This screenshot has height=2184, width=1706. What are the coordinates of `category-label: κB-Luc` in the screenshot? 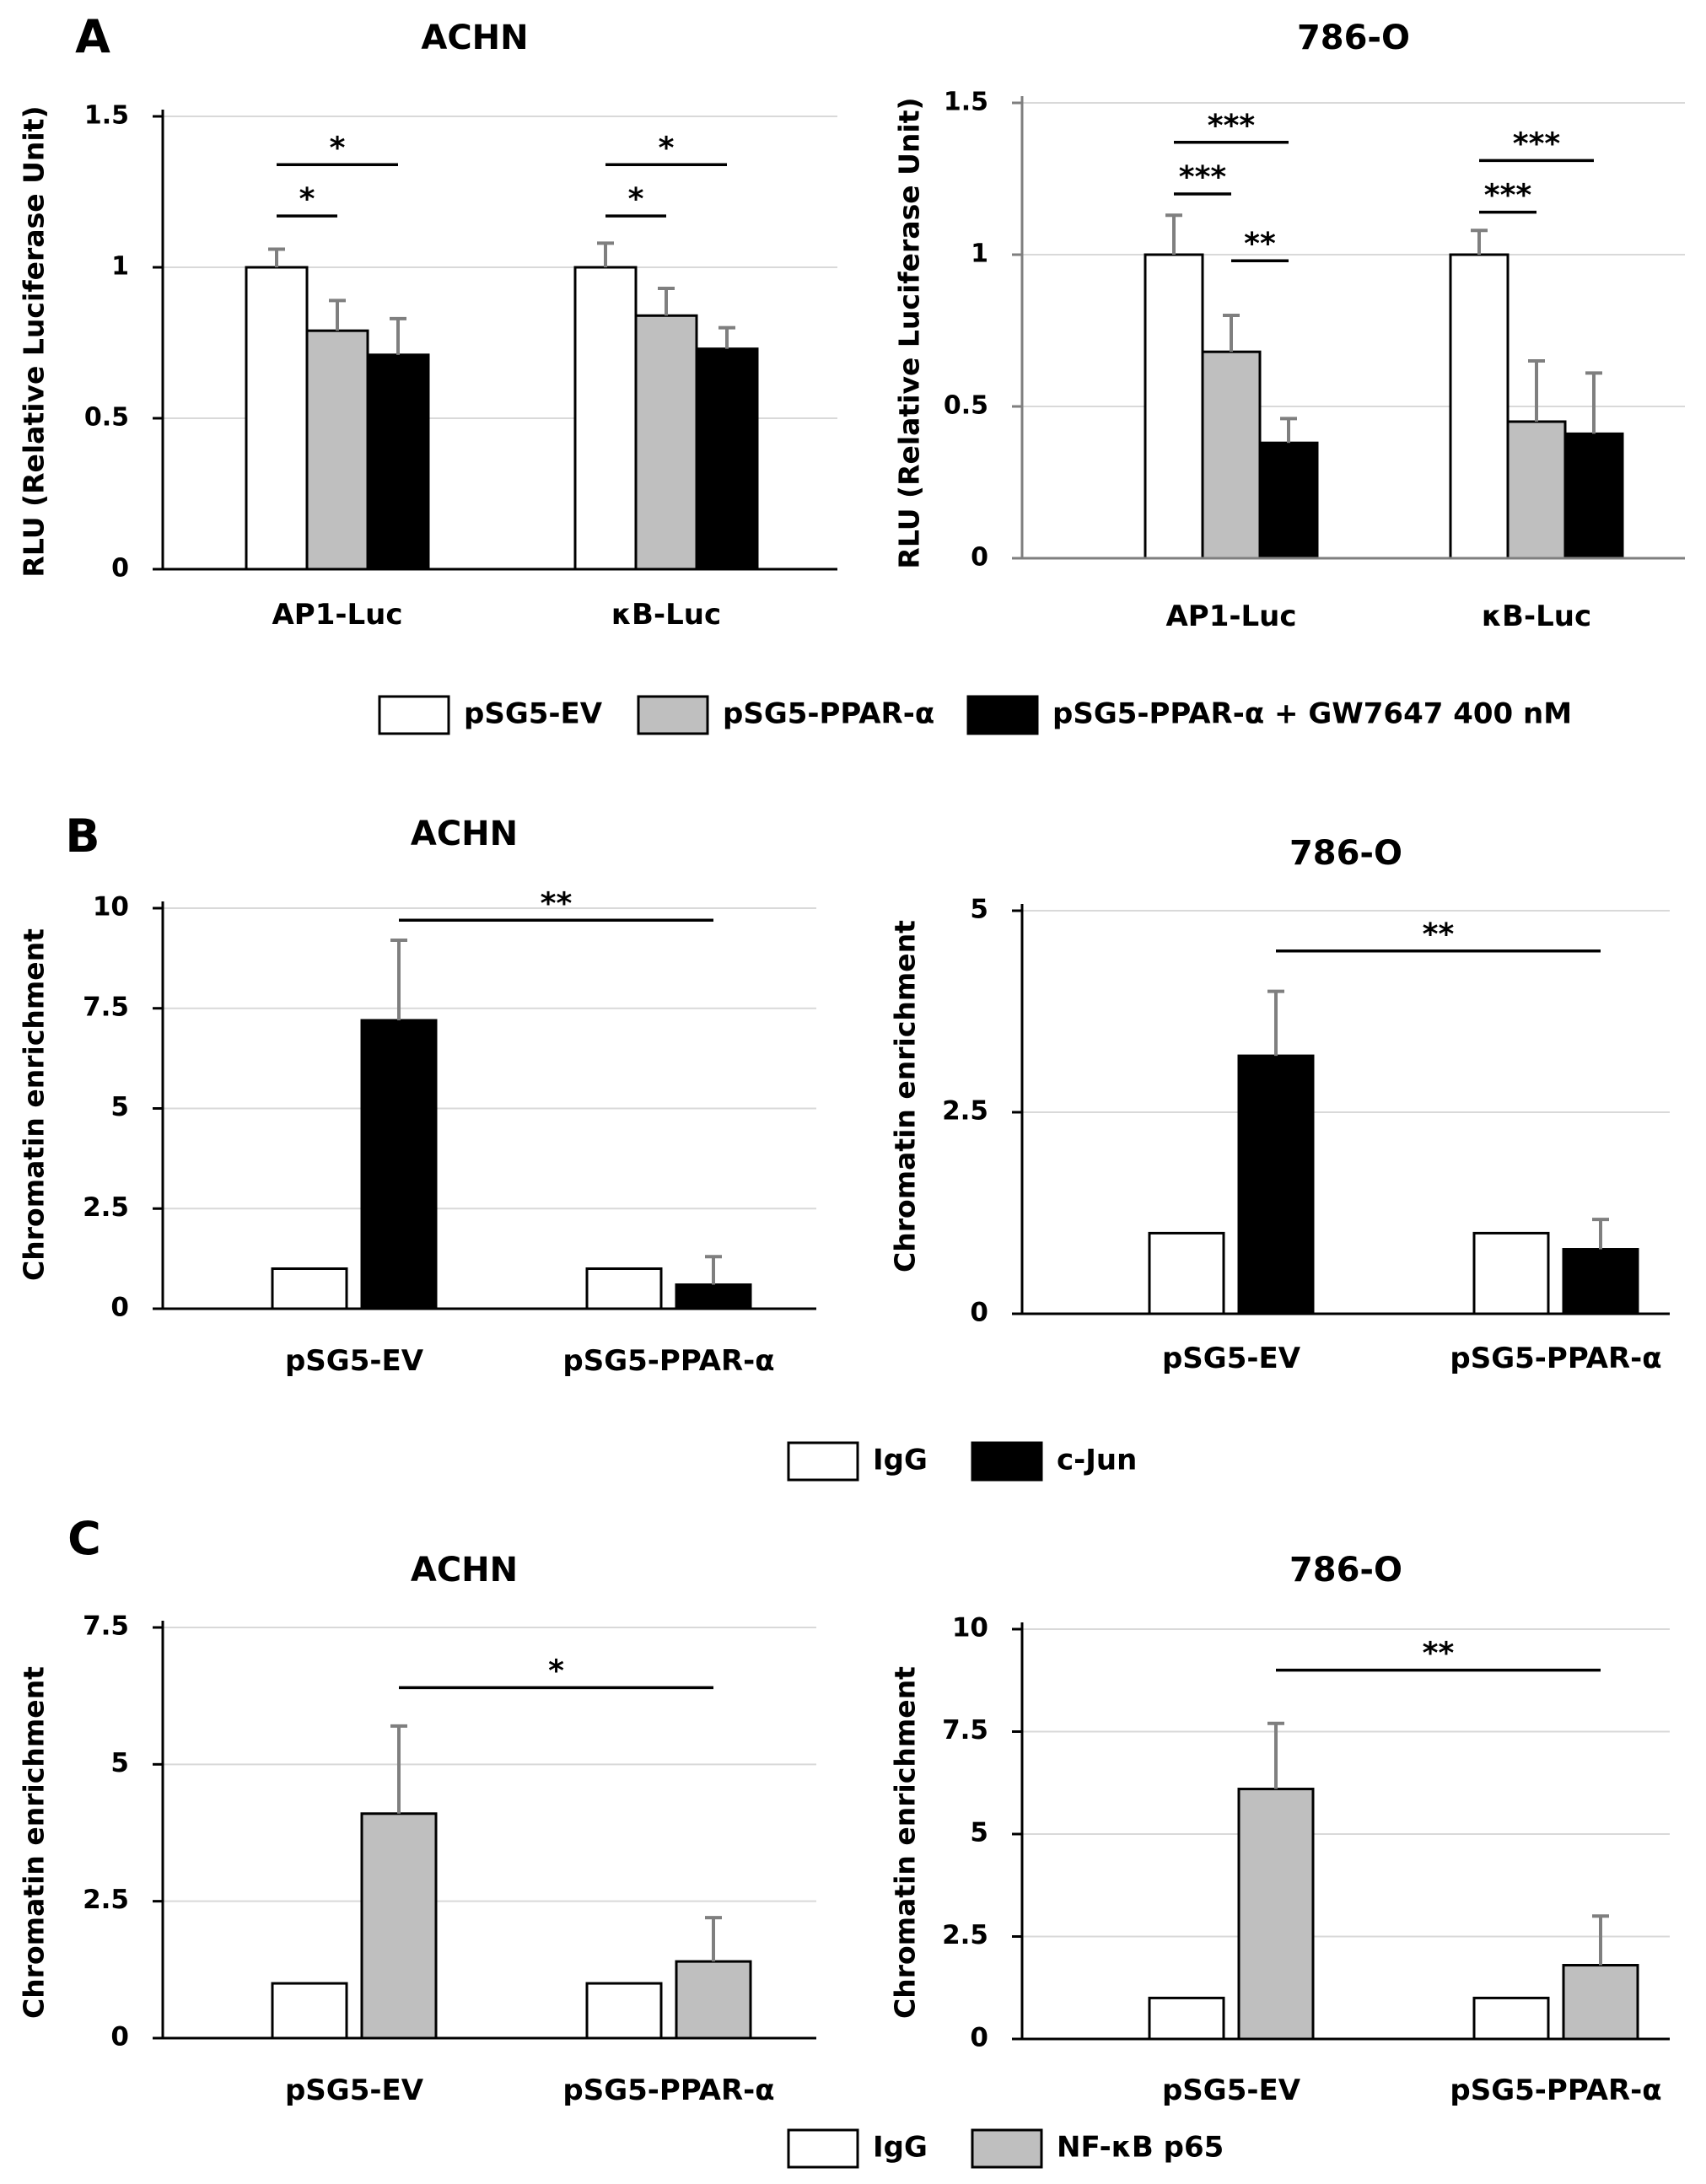 It's located at (1536, 617).